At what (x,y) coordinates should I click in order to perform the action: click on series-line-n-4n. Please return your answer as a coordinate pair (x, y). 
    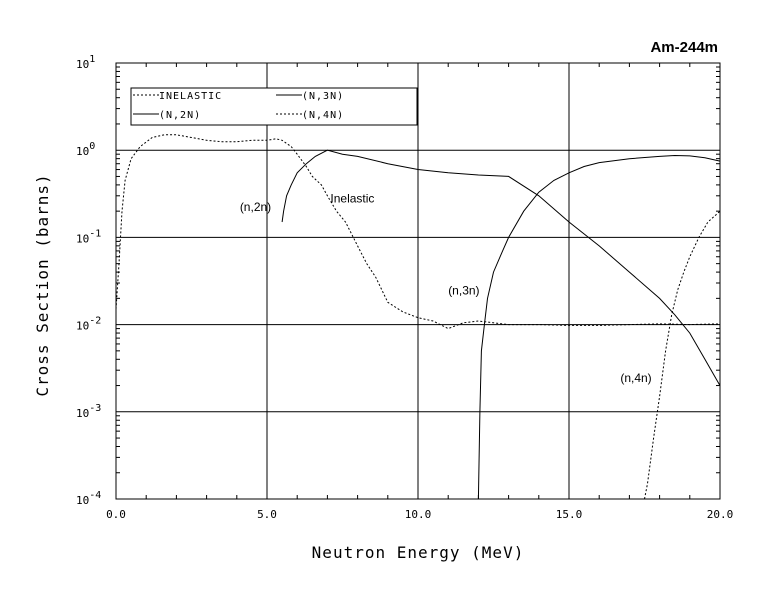
    Looking at the image, I should click on (682, 355).